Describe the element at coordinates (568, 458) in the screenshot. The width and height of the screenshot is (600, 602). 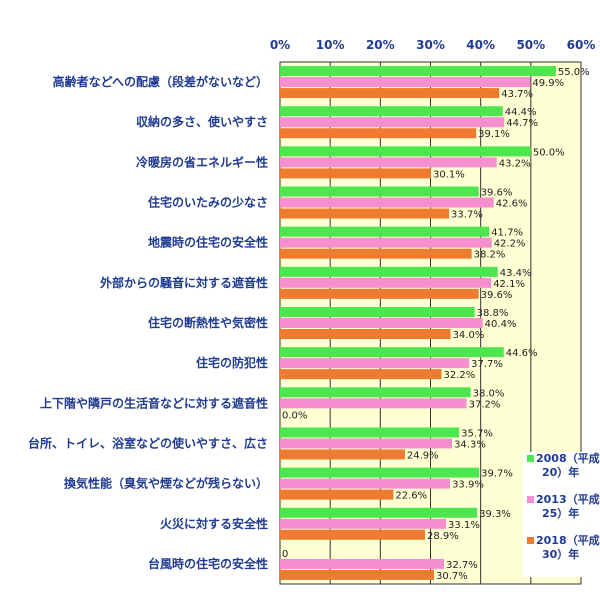
I see `legend-label: 2008（平成` at that location.